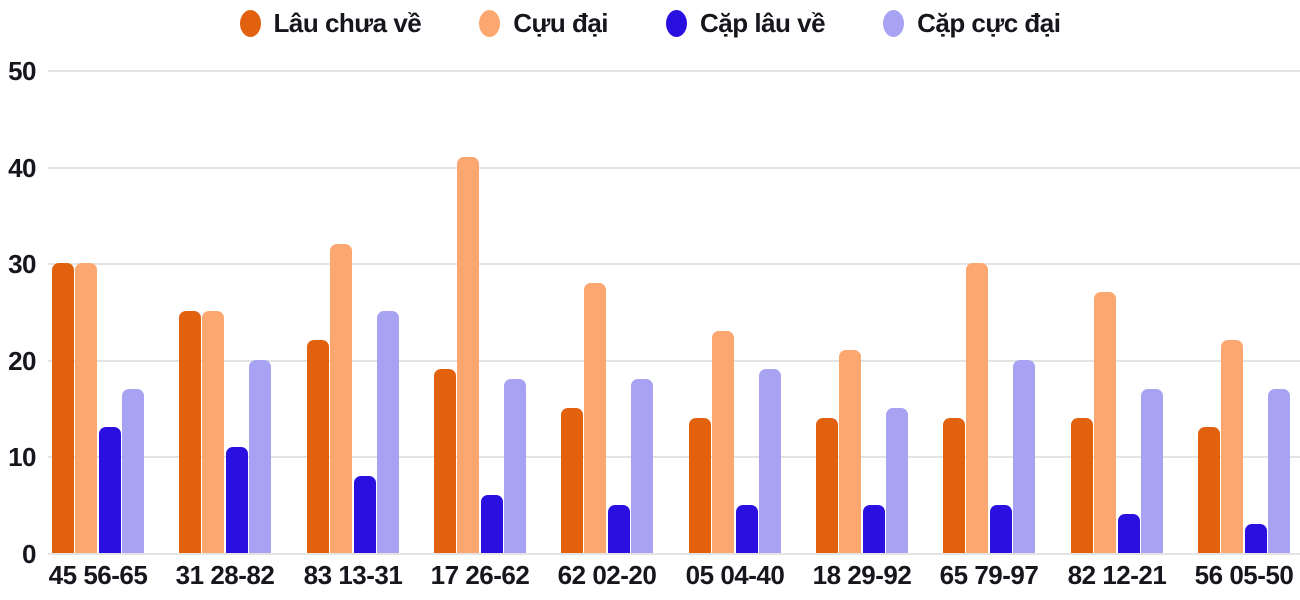 The width and height of the screenshot is (1300, 600). I want to click on legend-item-1: Lâu chưa về, so click(330, 23).